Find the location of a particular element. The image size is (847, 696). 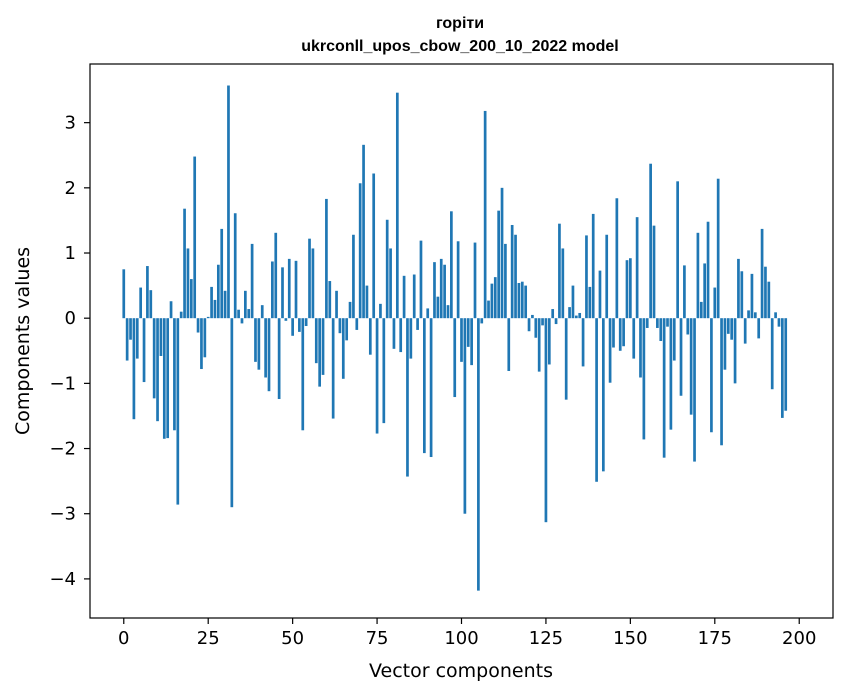

y-tick-label: 1 is located at coordinates (70, 253).